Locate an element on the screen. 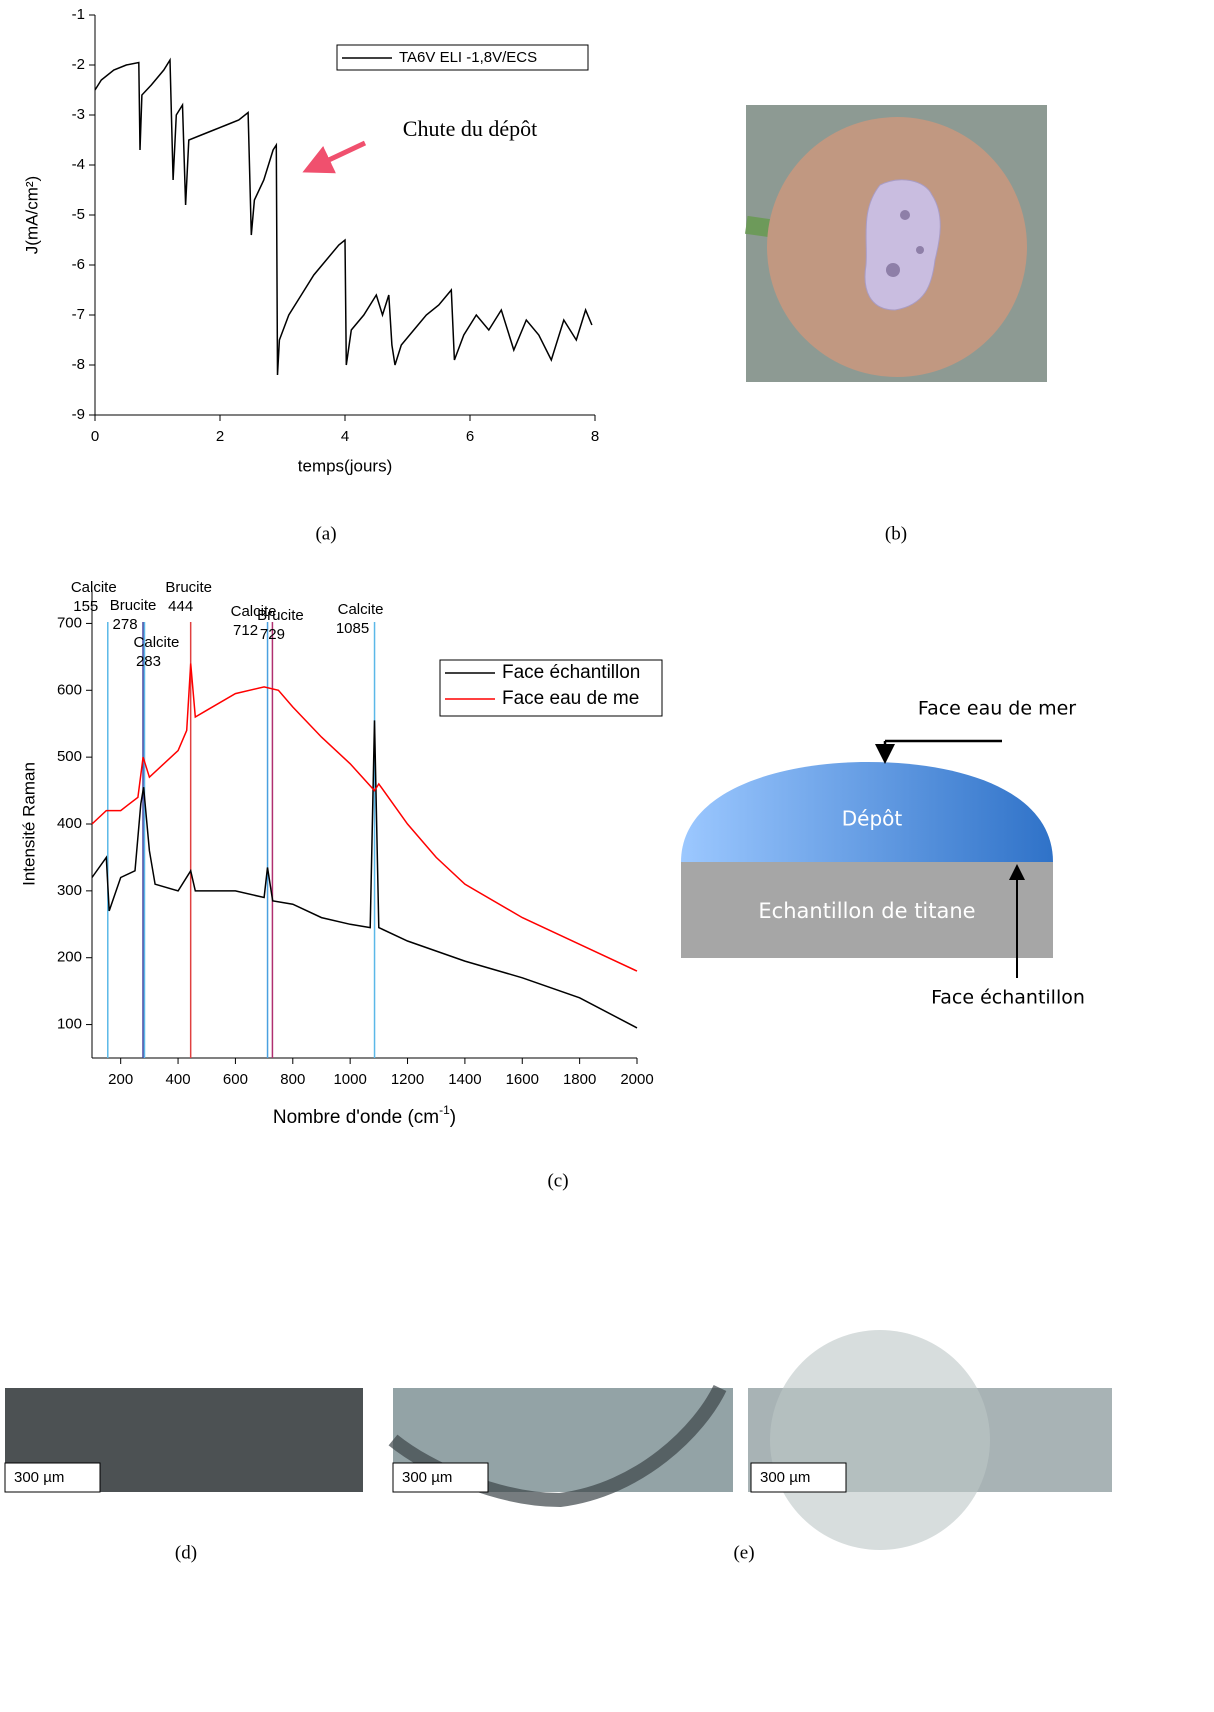 This screenshot has width=1214, height=1712. x-tick-label: 1400 is located at coordinates (464, 1079).